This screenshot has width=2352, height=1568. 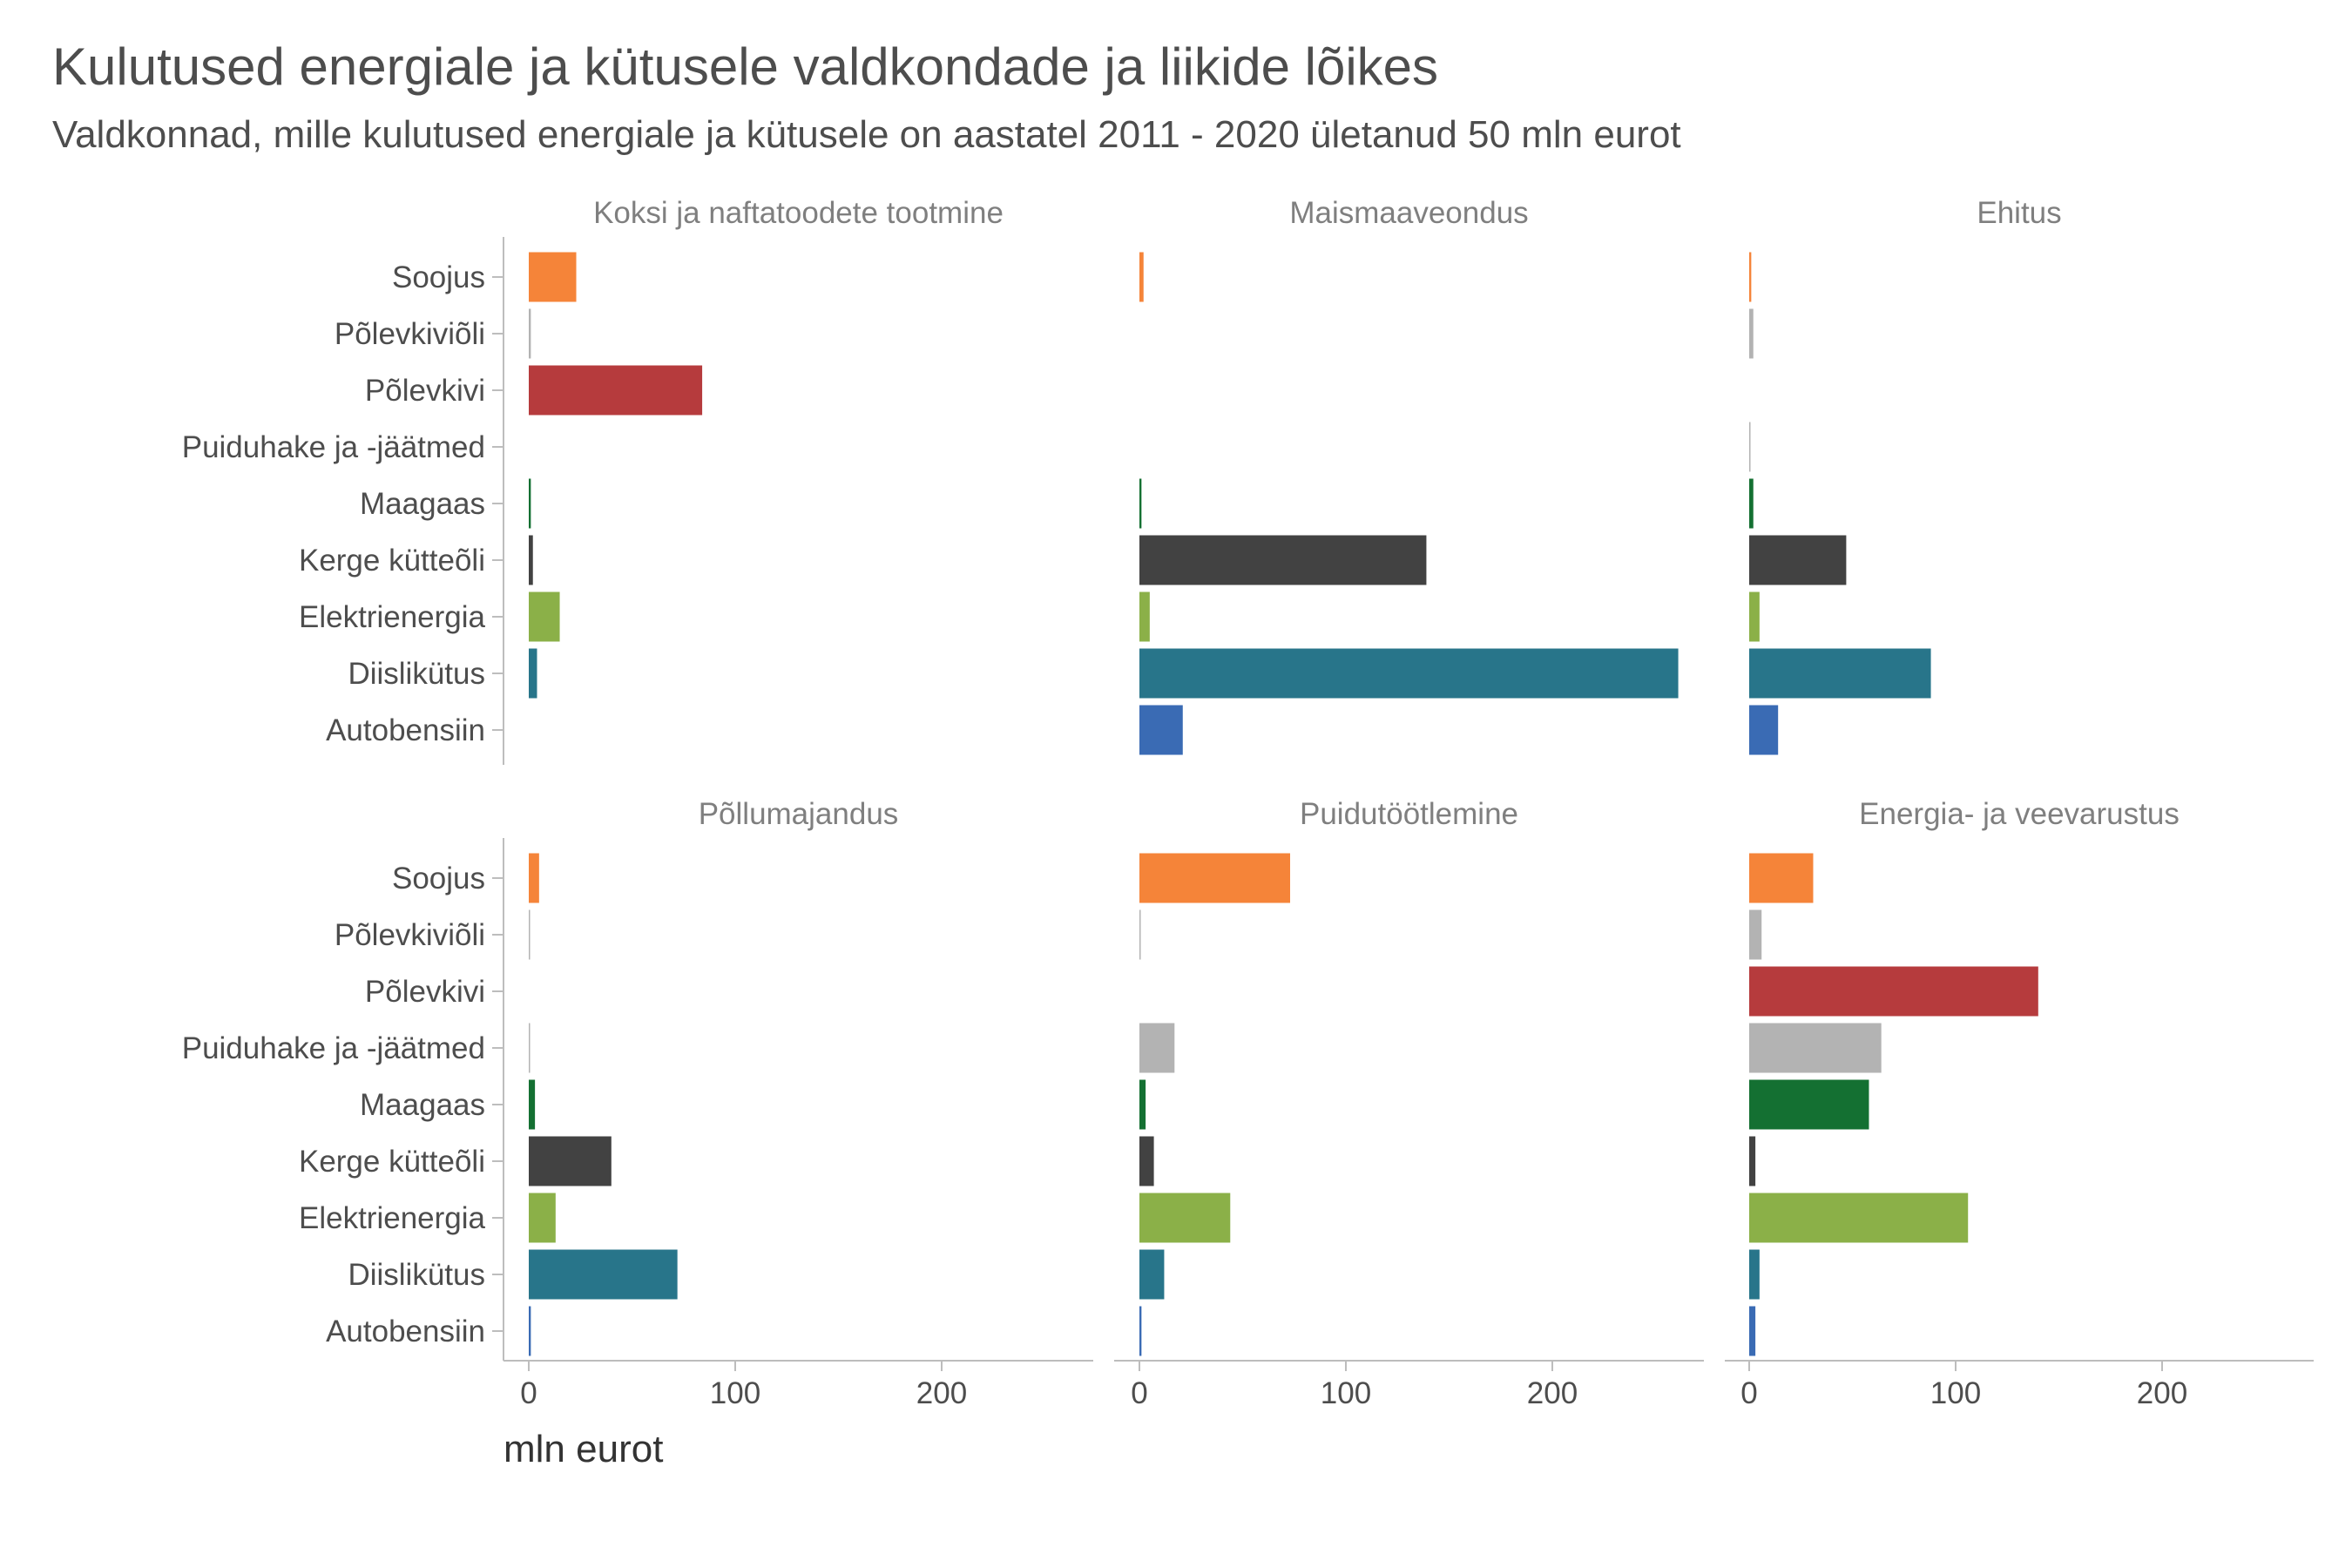 I want to click on bar-koksi-ja-naftatoodete-tootmine-maagaas, so click(x=530, y=504).